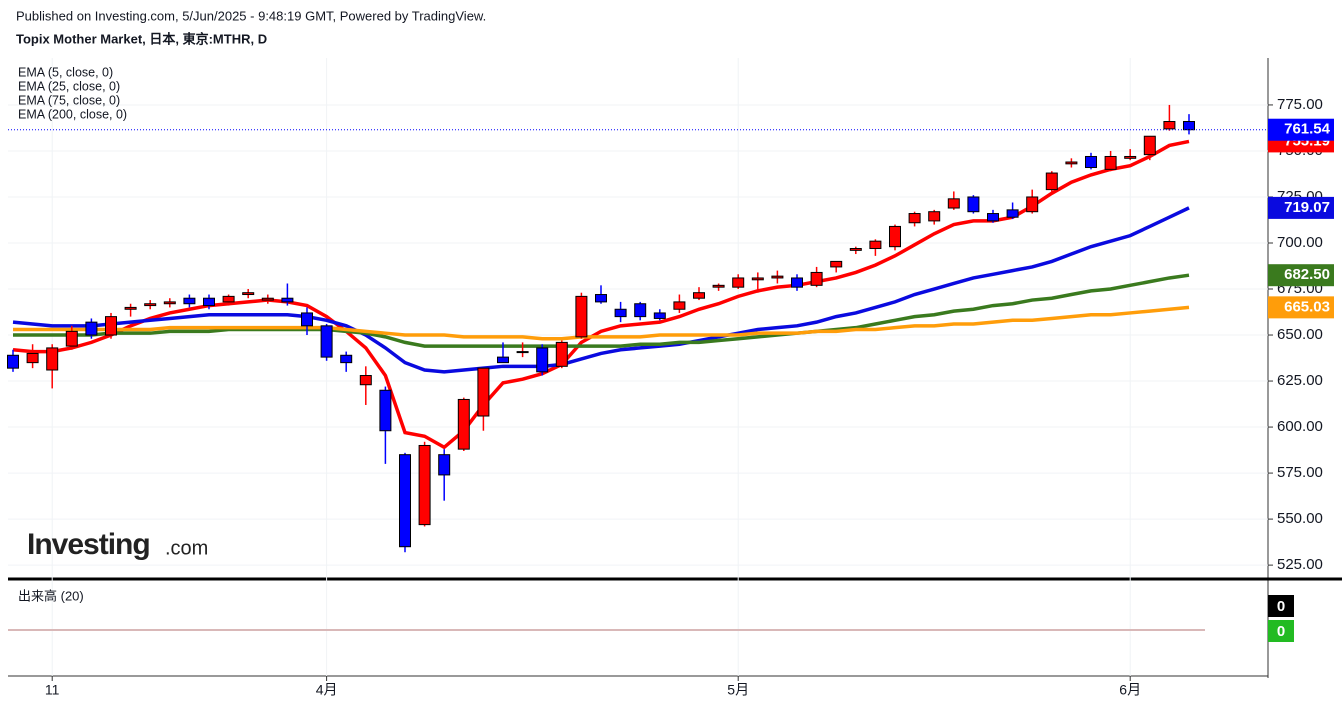 This screenshot has height=708, width=1342. What do you see at coordinates (1300, 518) in the screenshot?
I see `y-tick-label: 550.00` at bounding box center [1300, 518].